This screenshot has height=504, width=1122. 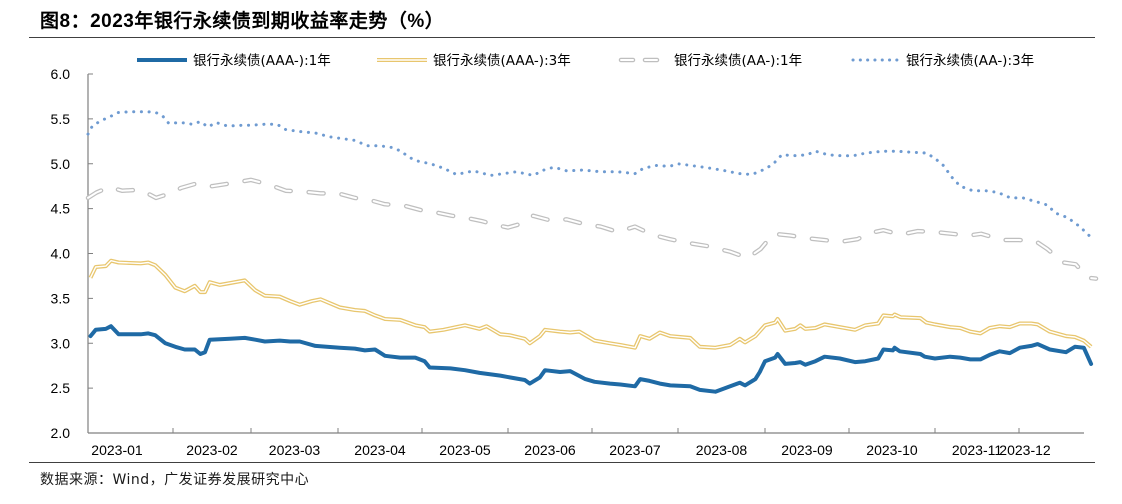 I want to click on bottom-divider, so click(x=562, y=462).